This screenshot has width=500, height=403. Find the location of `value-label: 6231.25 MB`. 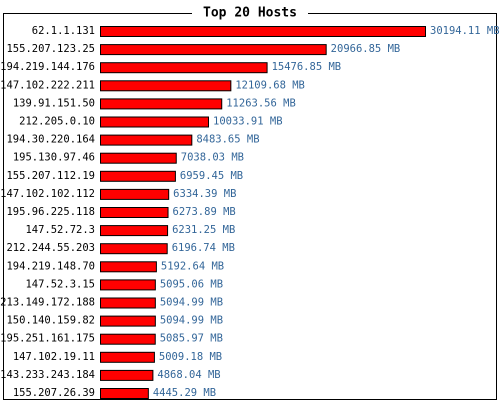

value-label: 6231.25 MB is located at coordinates (203, 230).